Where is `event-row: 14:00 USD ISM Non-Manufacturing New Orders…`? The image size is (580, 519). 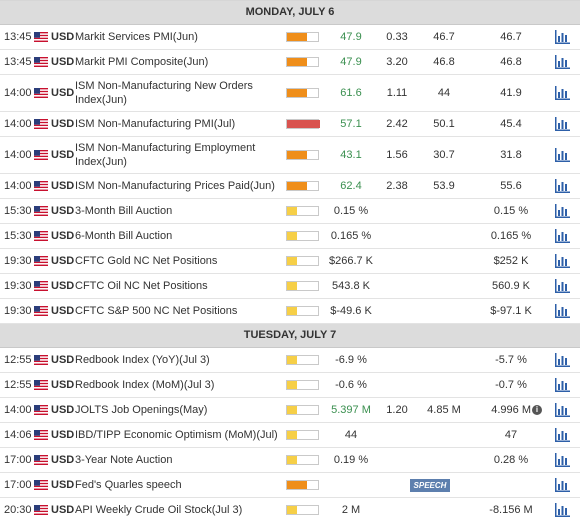
event-row: 14:00 USD ISM Non-Manufacturing New Orders… is located at coordinates (290, 93).